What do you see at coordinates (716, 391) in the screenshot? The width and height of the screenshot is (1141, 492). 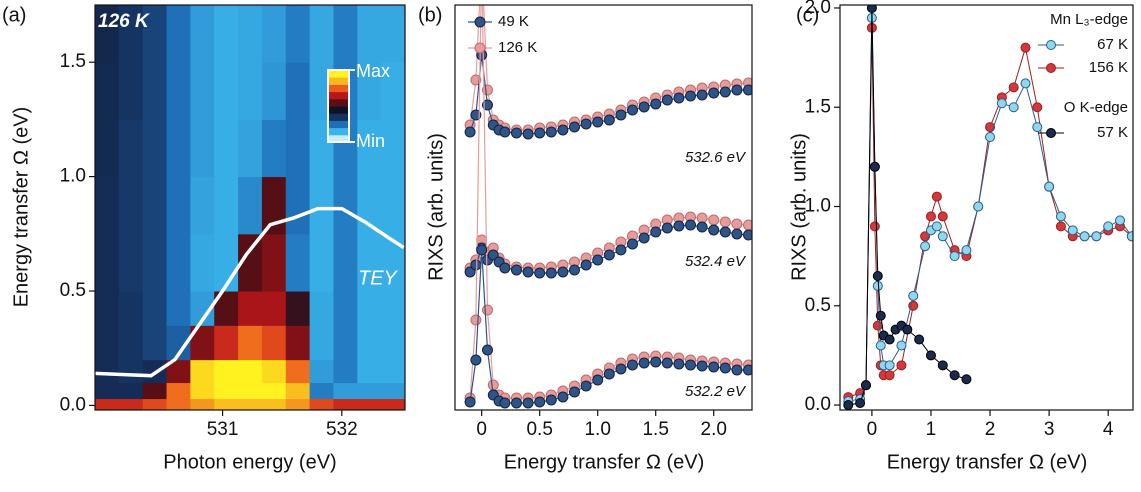 I see `spectrum-label: 532.2 eV` at bounding box center [716, 391].